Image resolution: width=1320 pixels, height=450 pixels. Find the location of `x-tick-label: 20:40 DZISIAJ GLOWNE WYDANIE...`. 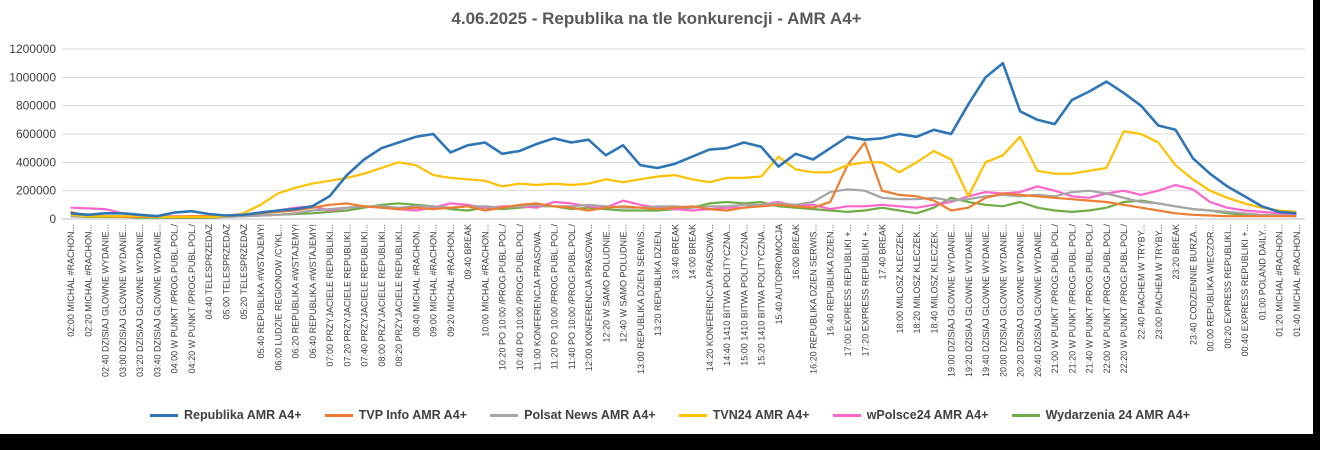

x-tick-label: 20:40 DZISIAJ GLOWNE WYDANIE... is located at coordinates (1038, 300).